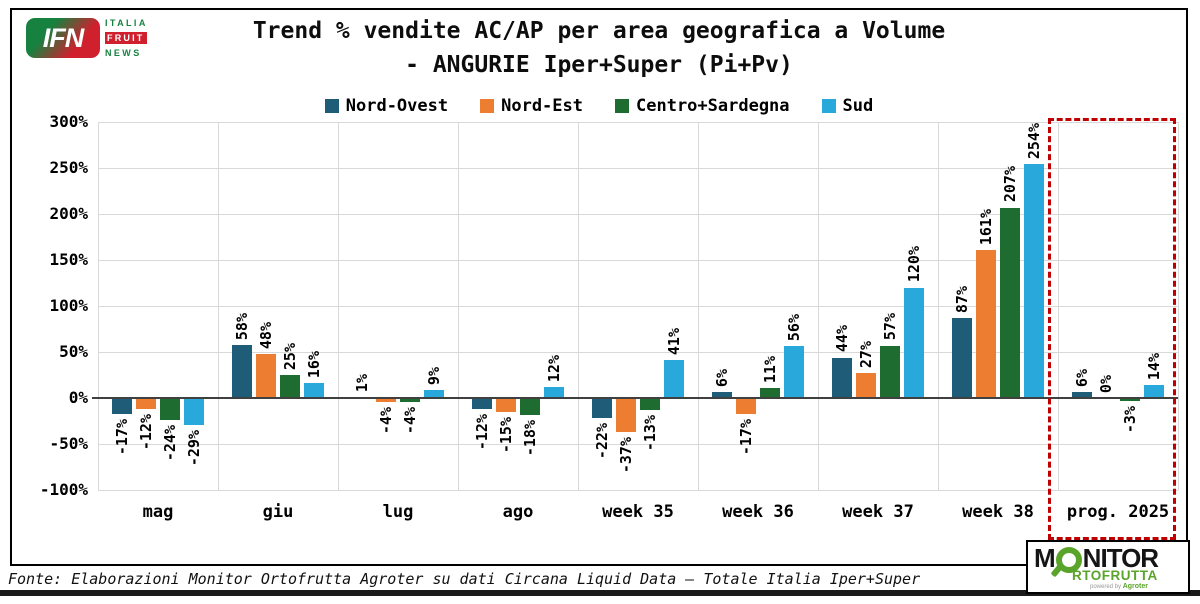 The height and width of the screenshot is (604, 1200). I want to click on magnifier-icon, so click(1066, 562).